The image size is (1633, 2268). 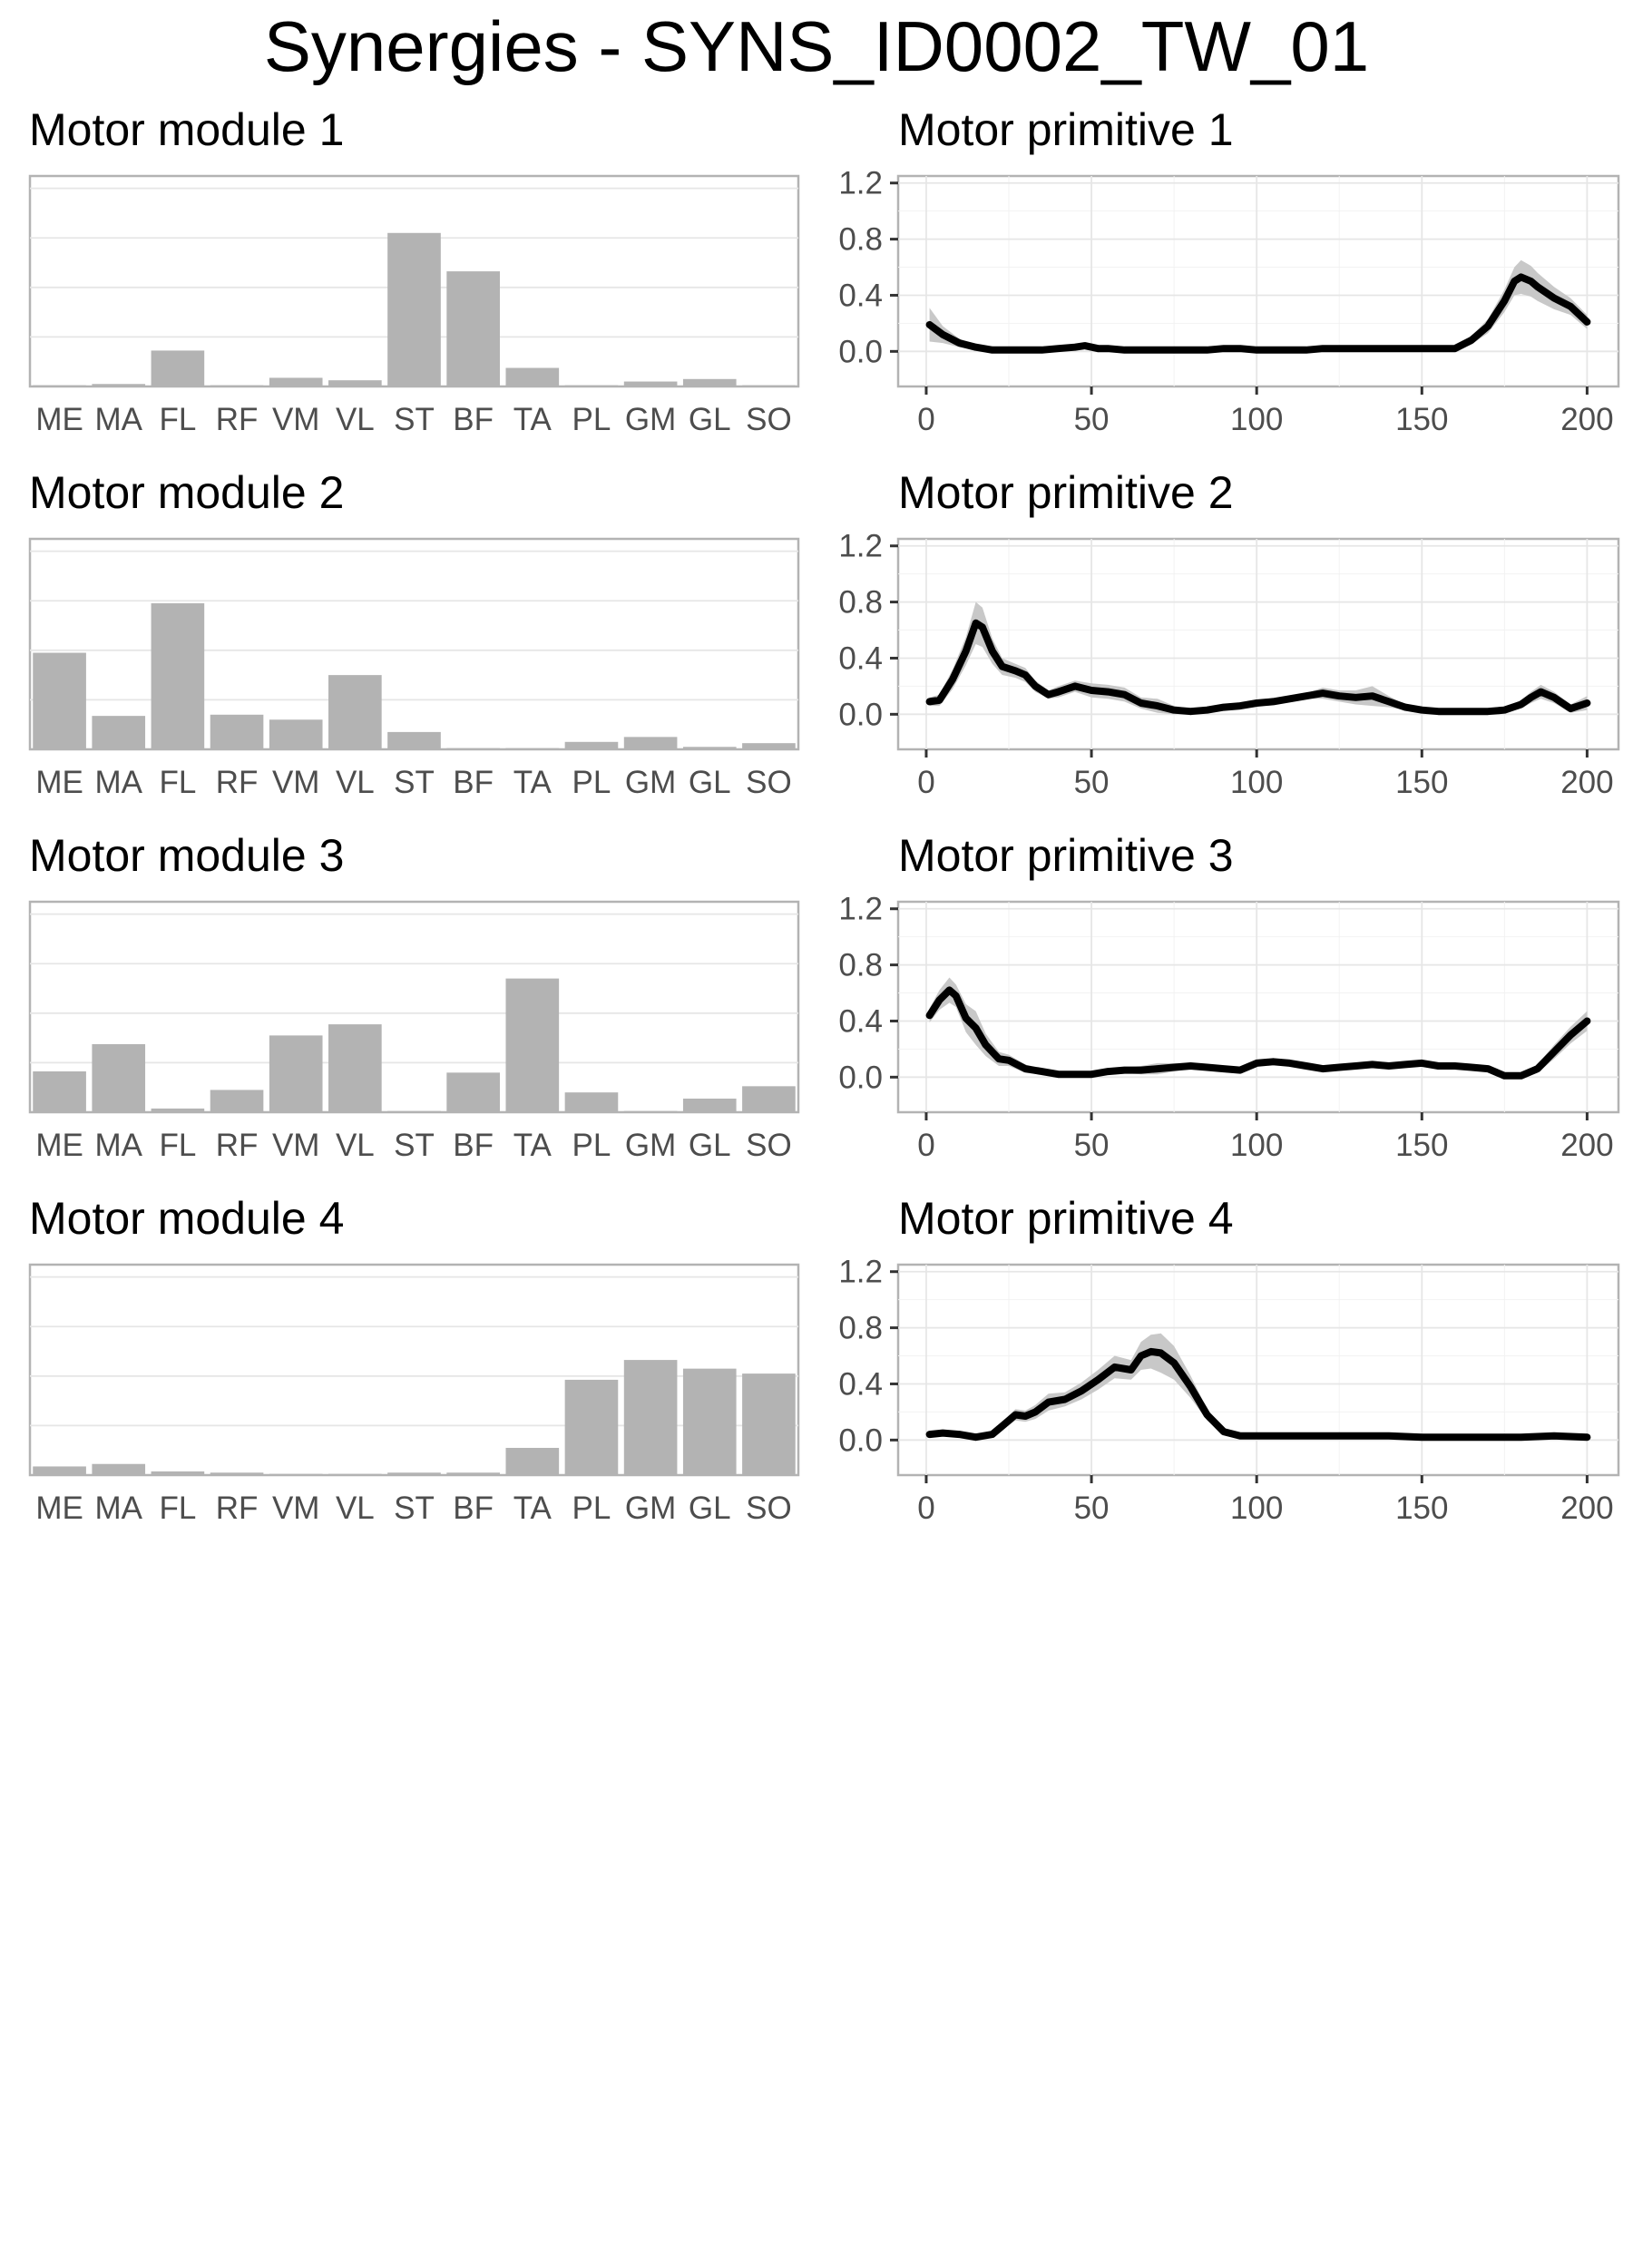 What do you see at coordinates (1066, 130) in the screenshot?
I see `panel-title: Motor primitive 1` at bounding box center [1066, 130].